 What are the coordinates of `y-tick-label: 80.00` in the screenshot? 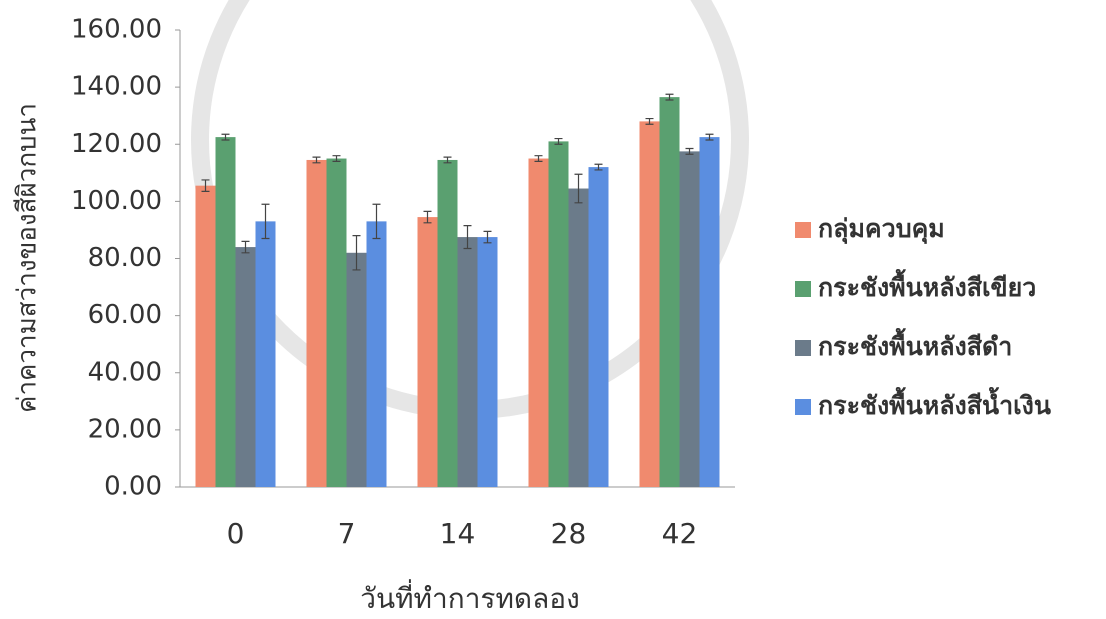 It's located at (125, 258).